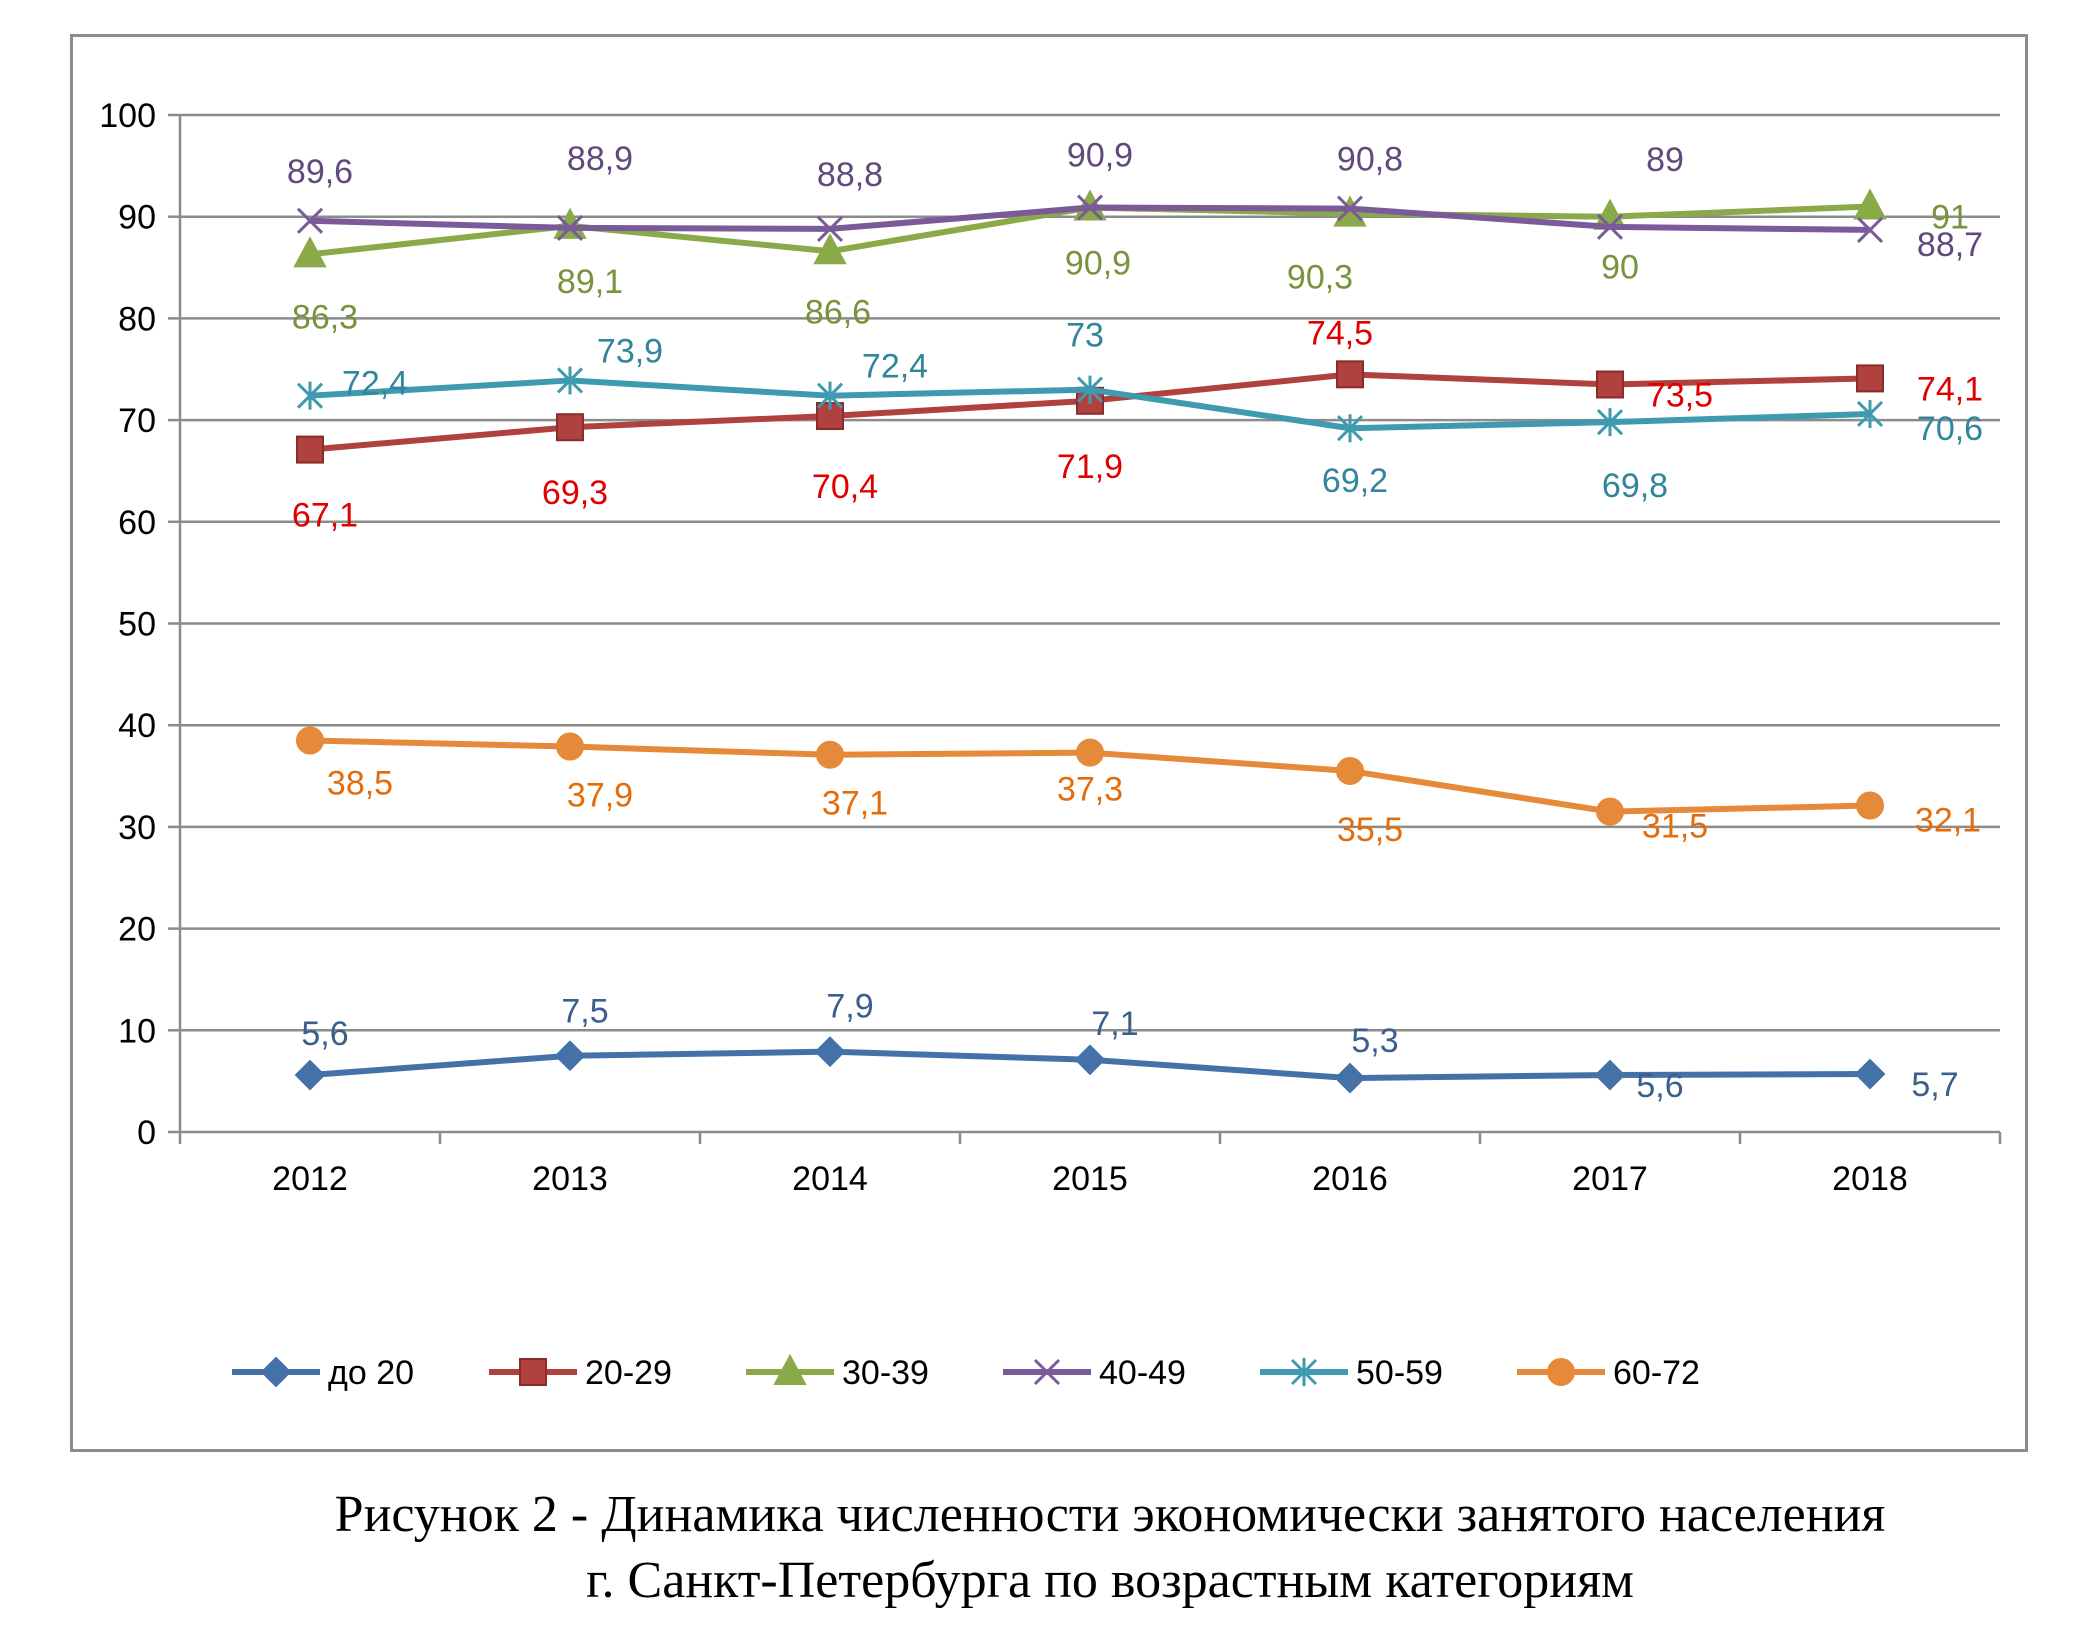  Describe the element at coordinates (1610, 422) in the screenshot. I see `point-50-59-2017` at that location.